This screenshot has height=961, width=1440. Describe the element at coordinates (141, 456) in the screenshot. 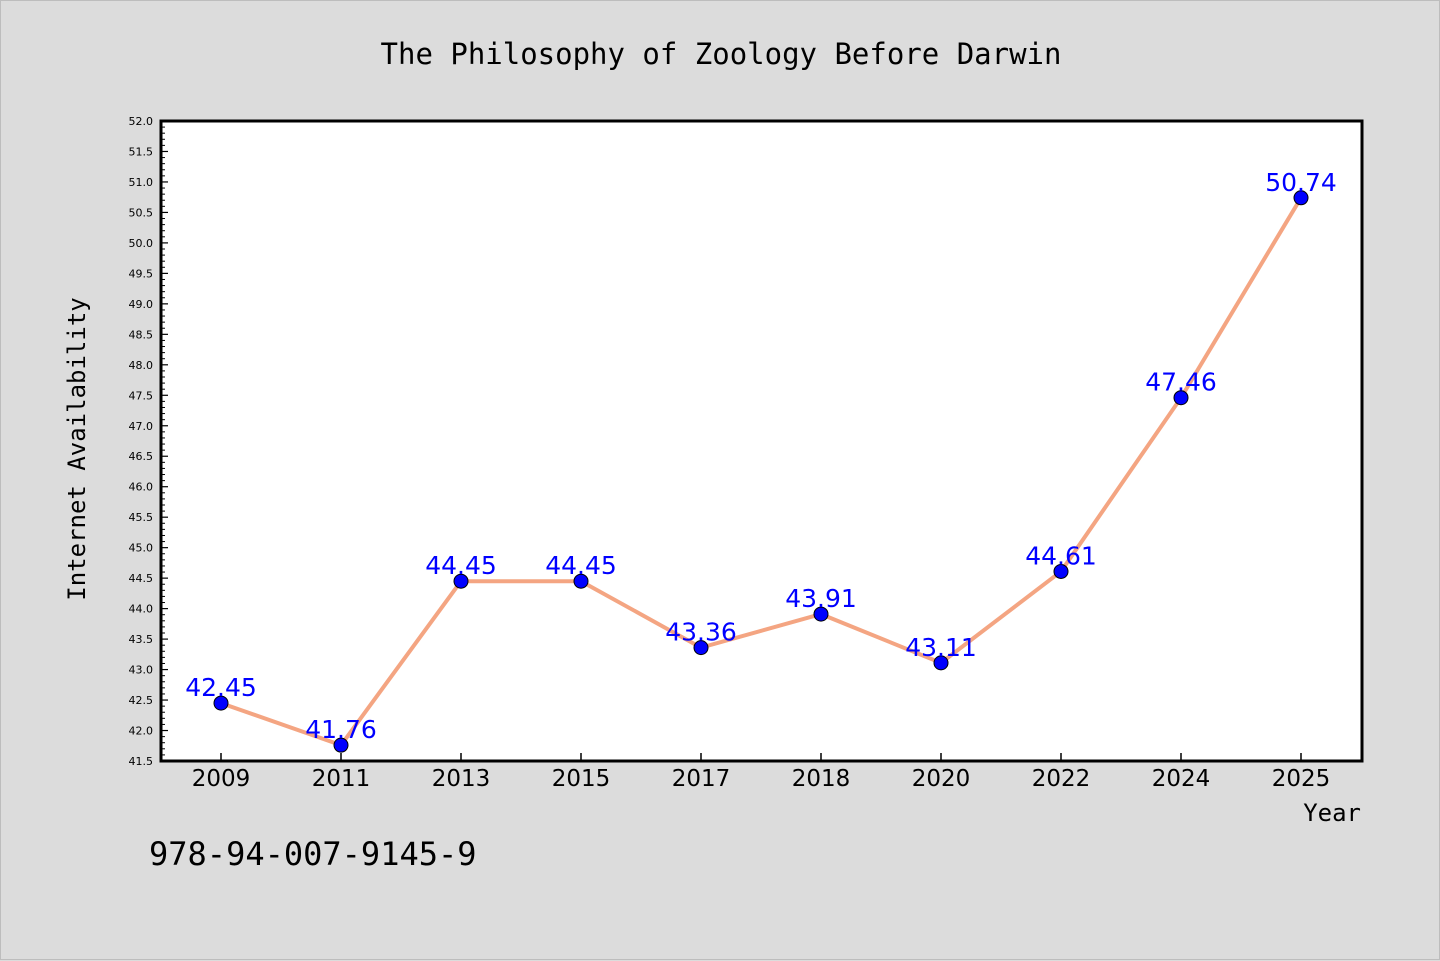

I see `y-tick-label: 46.5` at that location.